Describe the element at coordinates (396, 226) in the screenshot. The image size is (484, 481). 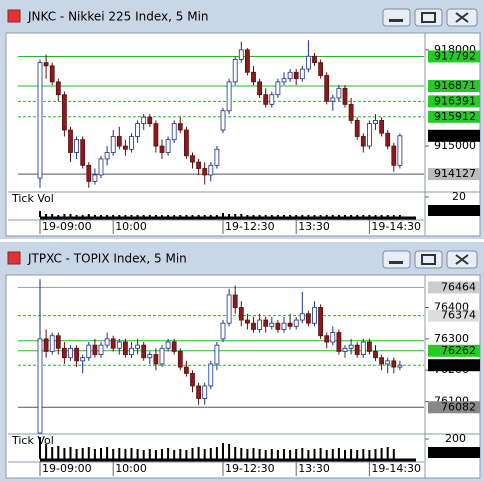
I see `x-tick-label: 19-14:30` at that location.